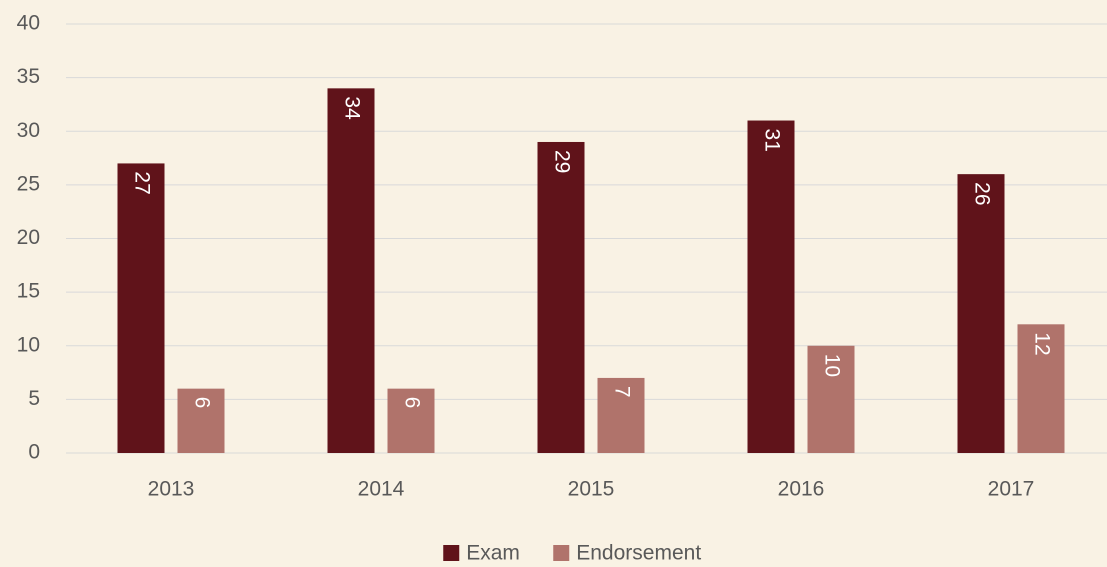 Image resolution: width=1107 pixels, height=567 pixels. I want to click on x-tick-label: 2017, so click(1011, 489).